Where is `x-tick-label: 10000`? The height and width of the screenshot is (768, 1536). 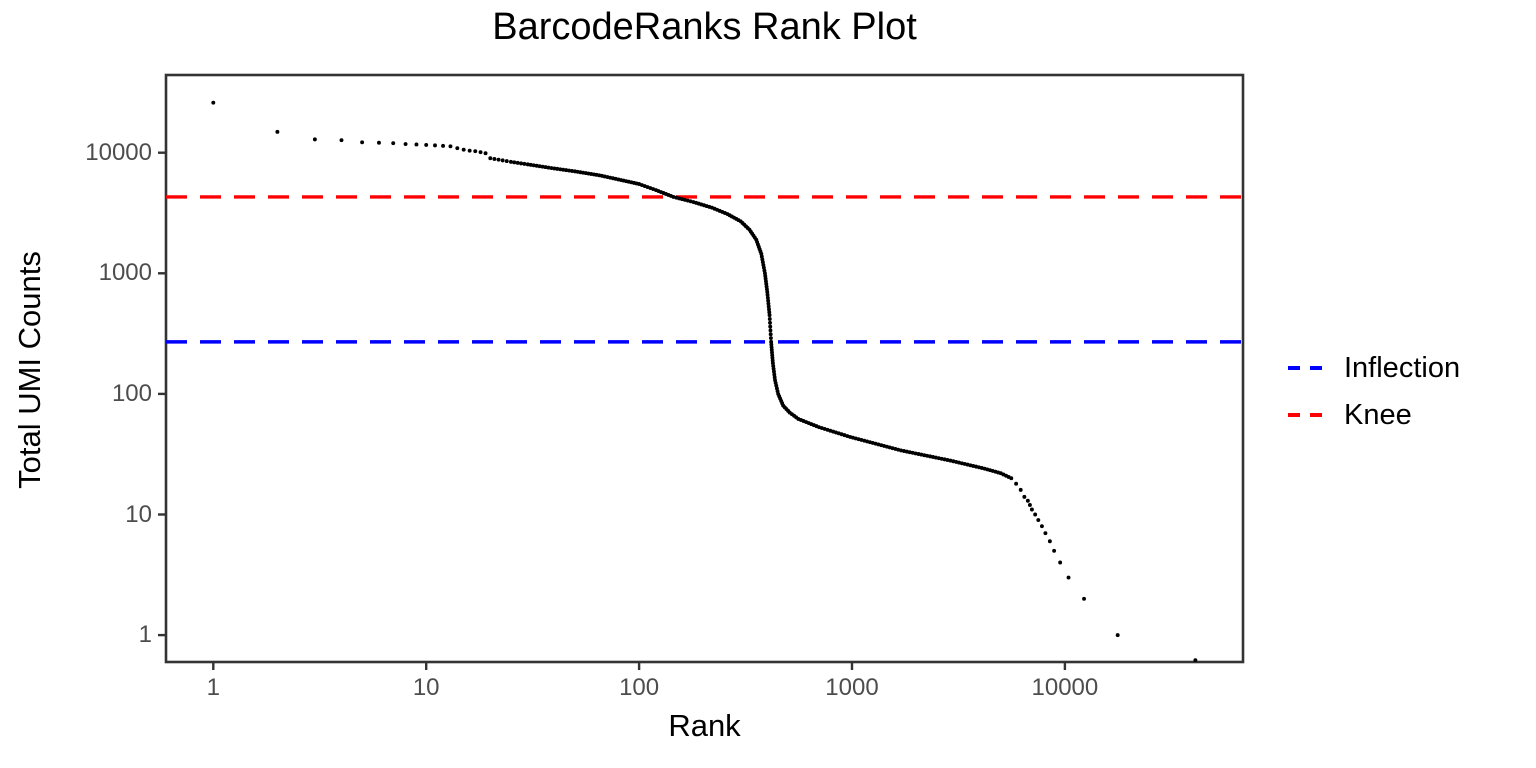
x-tick-label: 10000 is located at coordinates (1065, 687).